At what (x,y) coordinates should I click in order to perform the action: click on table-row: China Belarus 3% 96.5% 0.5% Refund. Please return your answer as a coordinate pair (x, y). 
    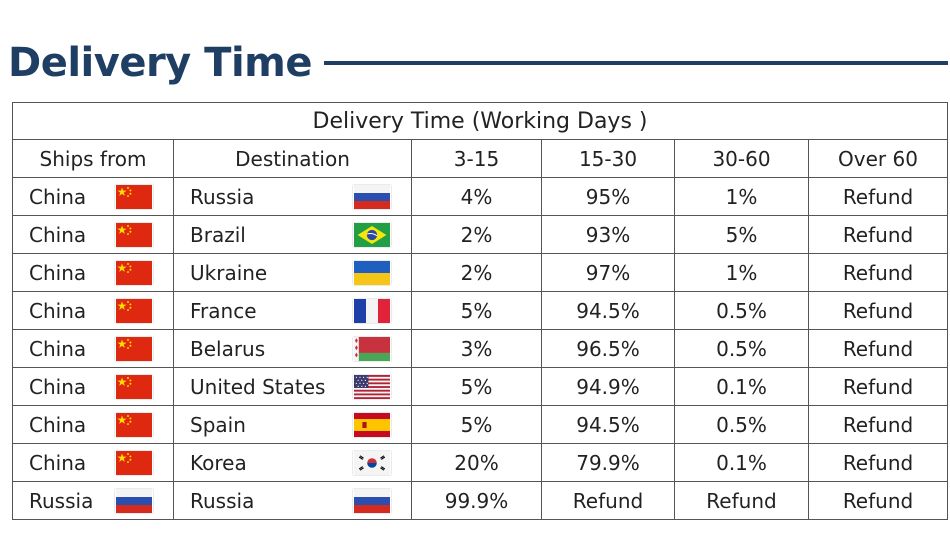
    Looking at the image, I should click on (480, 348).